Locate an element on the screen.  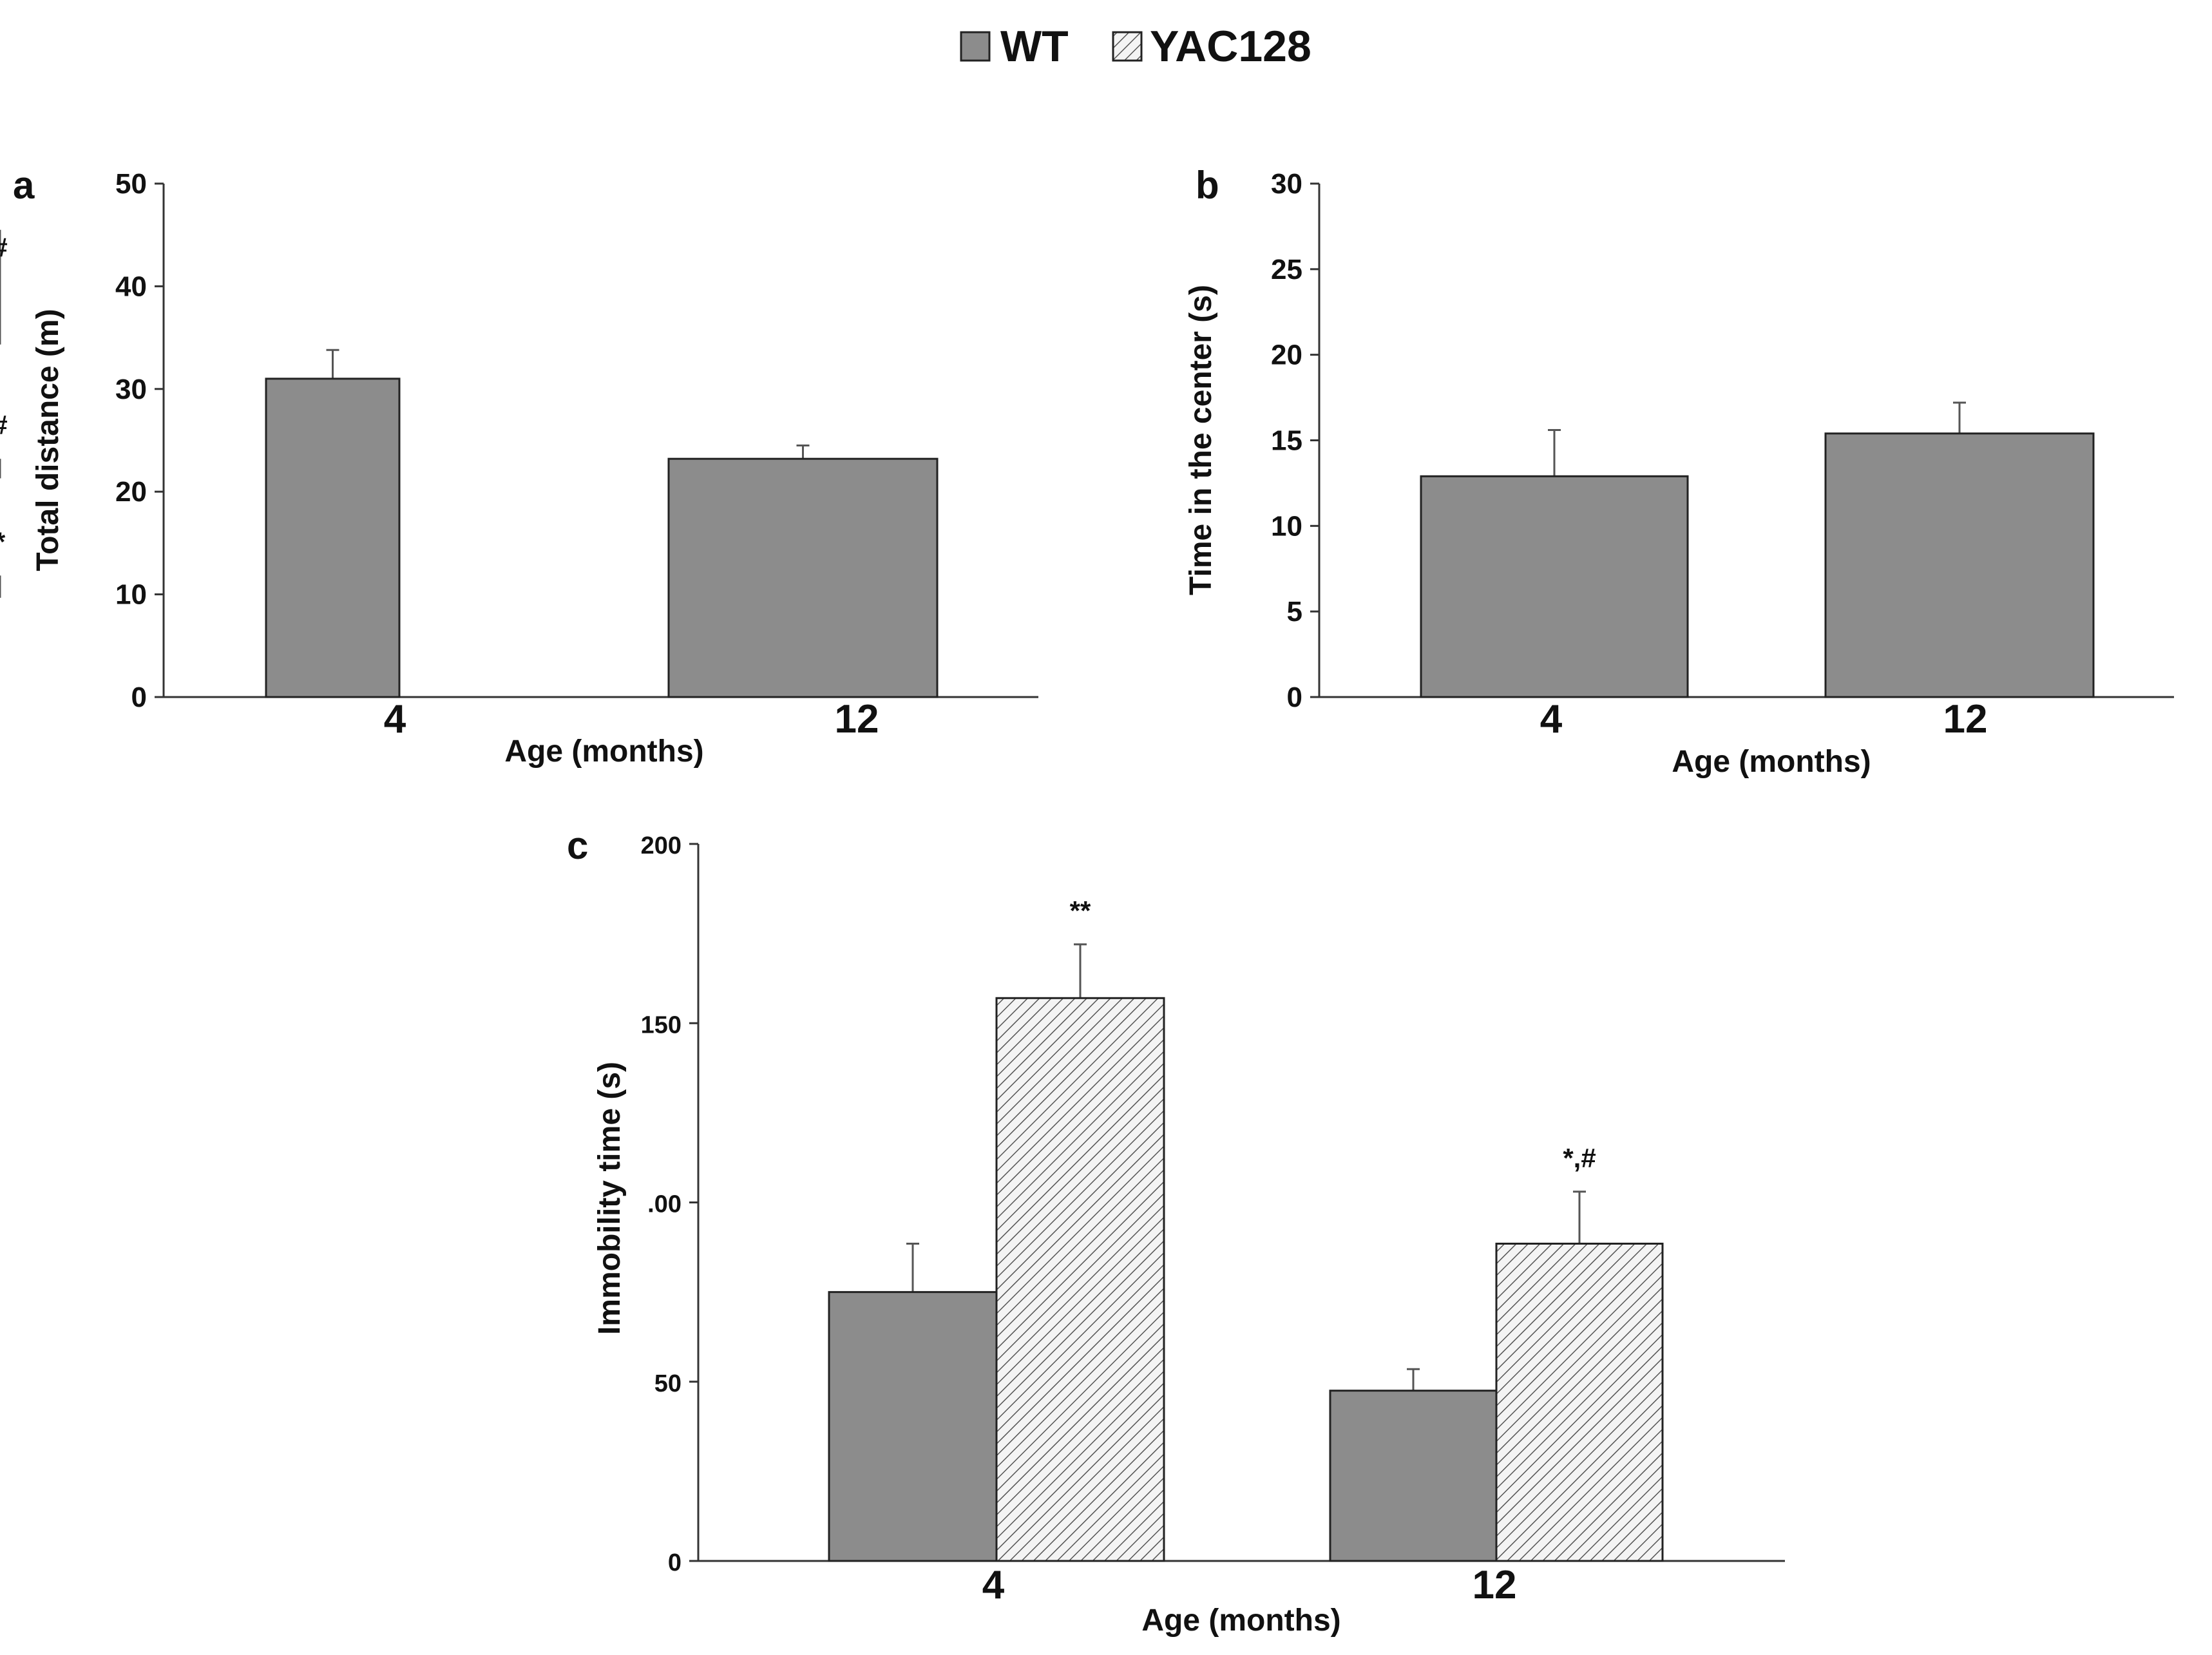
panel-b-letter: b is located at coordinates (1207, 185).